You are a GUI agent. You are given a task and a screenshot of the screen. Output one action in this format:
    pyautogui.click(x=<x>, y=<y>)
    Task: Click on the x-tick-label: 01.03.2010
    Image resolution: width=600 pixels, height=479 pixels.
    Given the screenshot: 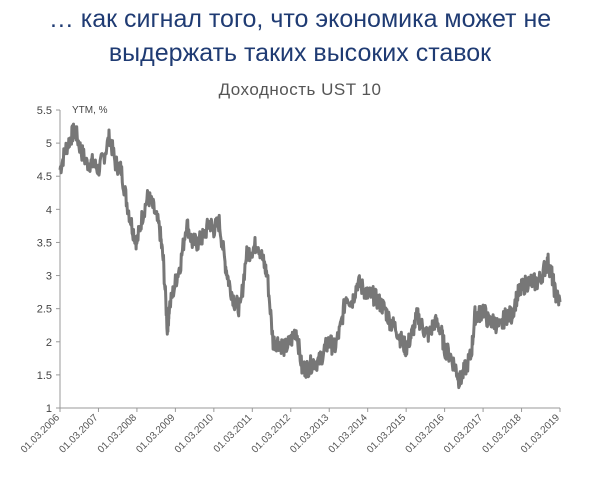 What is the action you would take?
    pyautogui.click(x=194, y=433)
    